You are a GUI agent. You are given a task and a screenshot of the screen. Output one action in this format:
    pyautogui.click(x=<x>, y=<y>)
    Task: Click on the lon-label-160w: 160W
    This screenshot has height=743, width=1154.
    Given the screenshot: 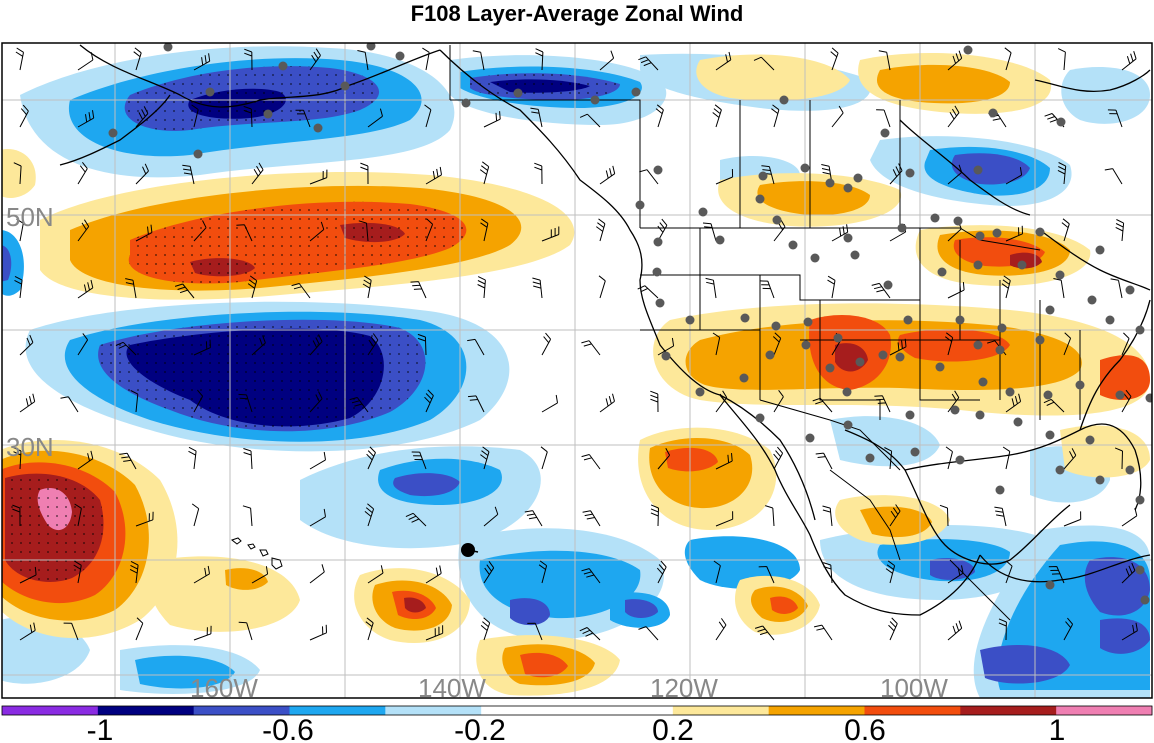 What is the action you would take?
    pyautogui.click(x=224, y=688)
    